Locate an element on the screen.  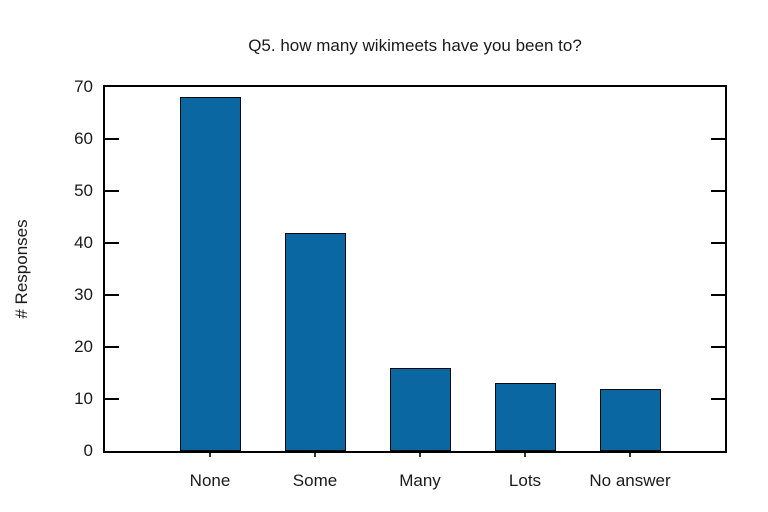
y-tick-label: 40 is located at coordinates (83, 242).